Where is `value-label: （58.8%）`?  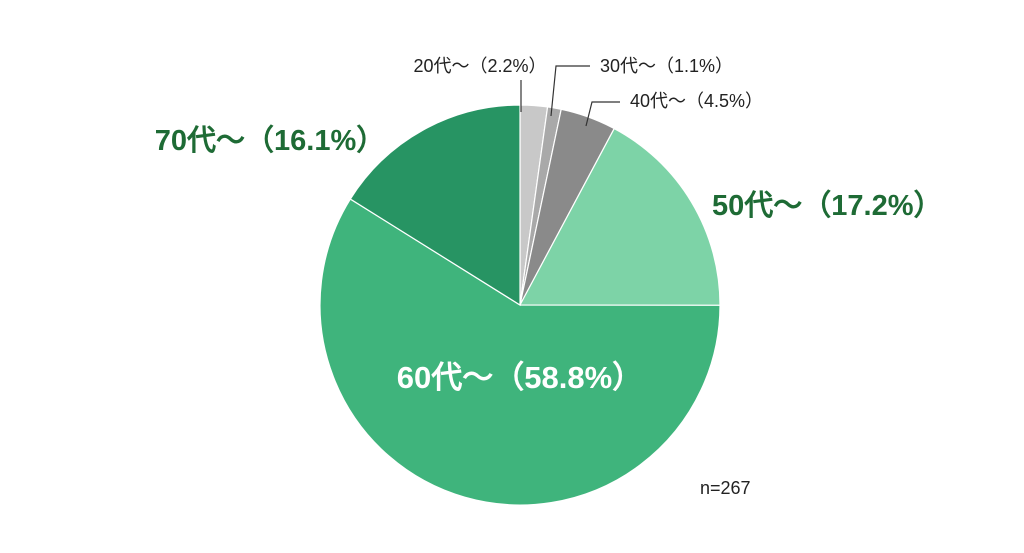
value-label: （58.8%） is located at coordinates (568, 377).